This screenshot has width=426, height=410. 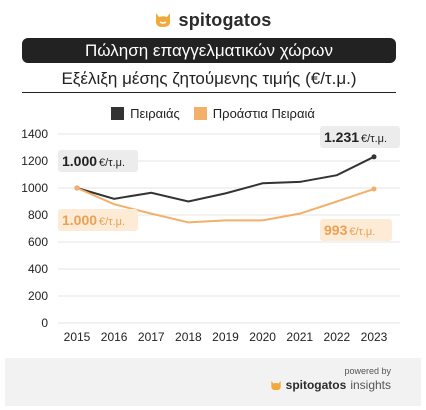 What do you see at coordinates (263, 113) in the screenshot?
I see `legend-label-suburbs: Προάστια Πειραιά` at bounding box center [263, 113].